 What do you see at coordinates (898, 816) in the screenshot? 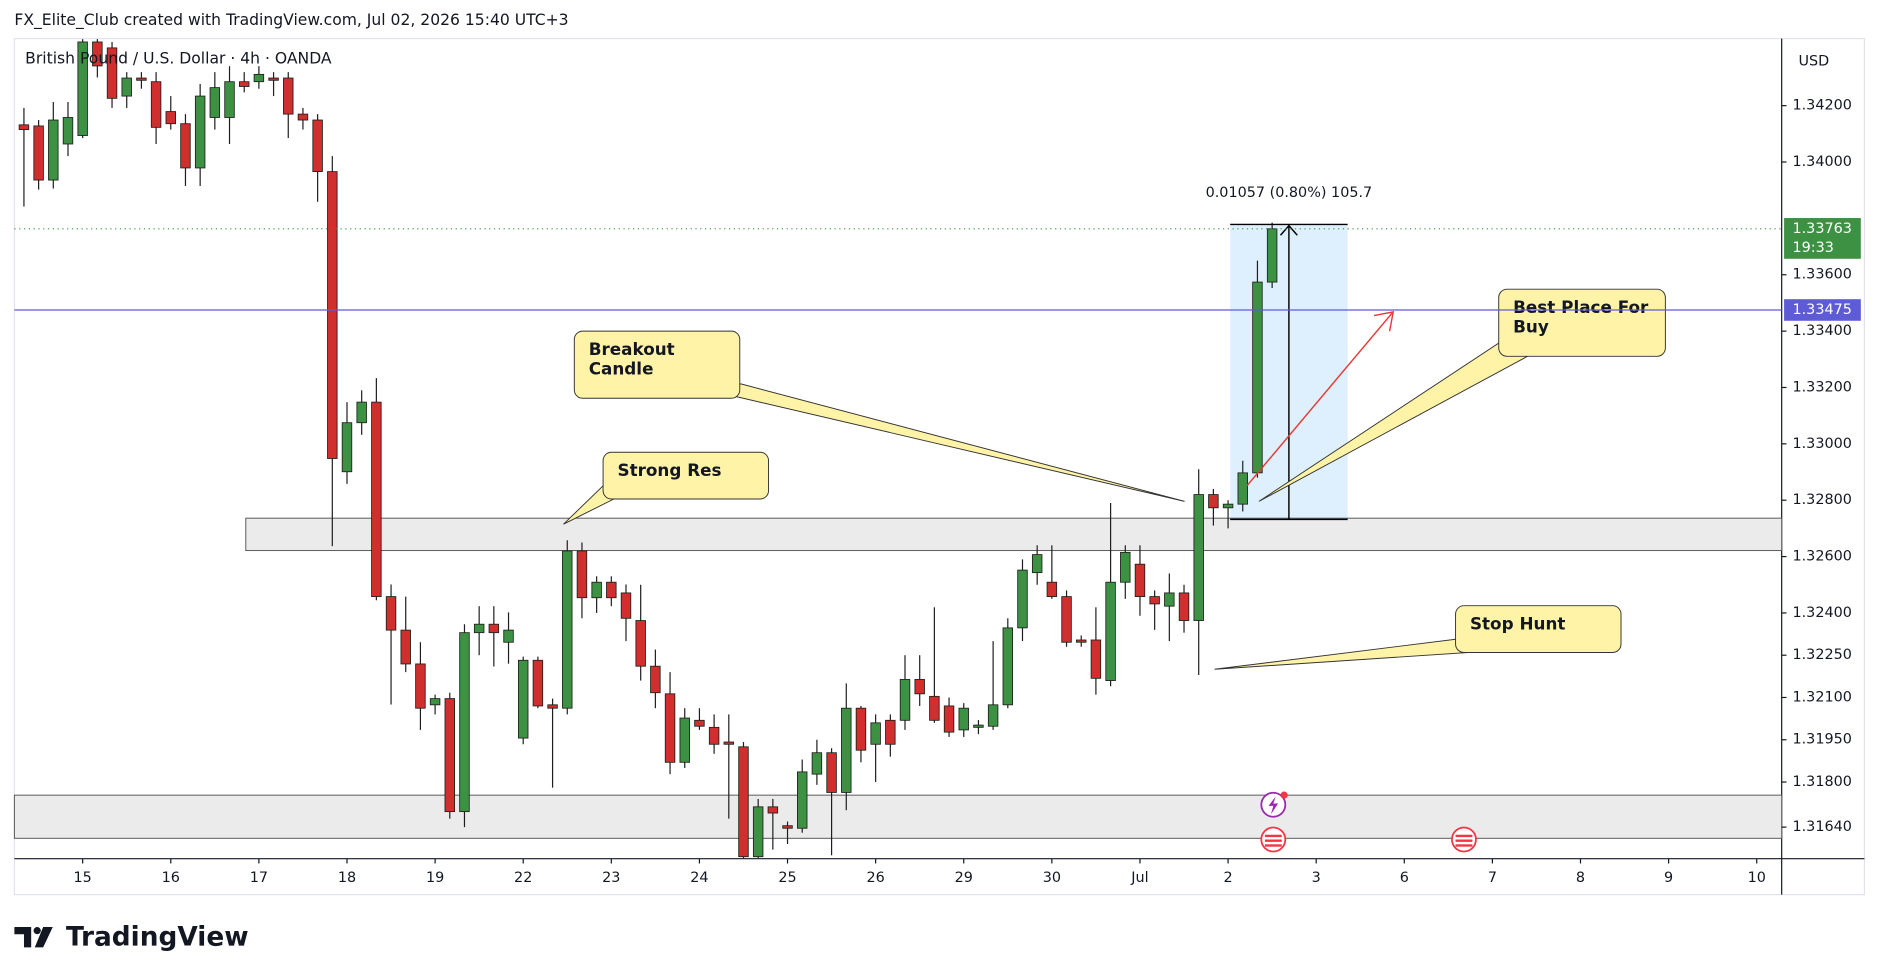
I see `support-zone` at bounding box center [898, 816].